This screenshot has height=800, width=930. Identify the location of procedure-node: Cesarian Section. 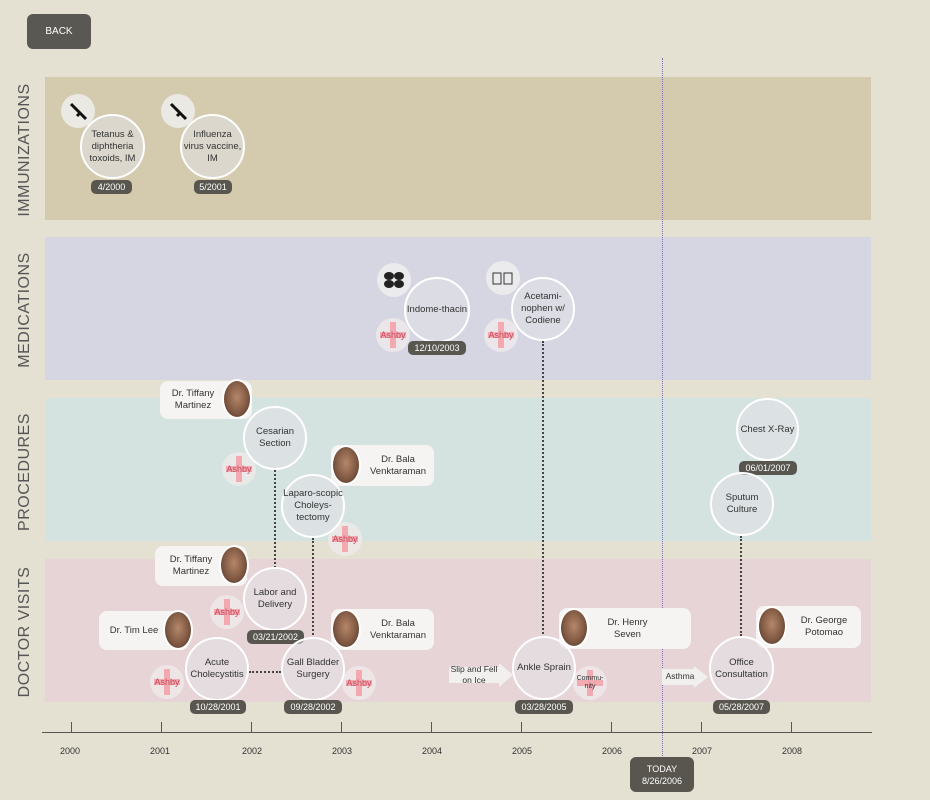
(275, 438).